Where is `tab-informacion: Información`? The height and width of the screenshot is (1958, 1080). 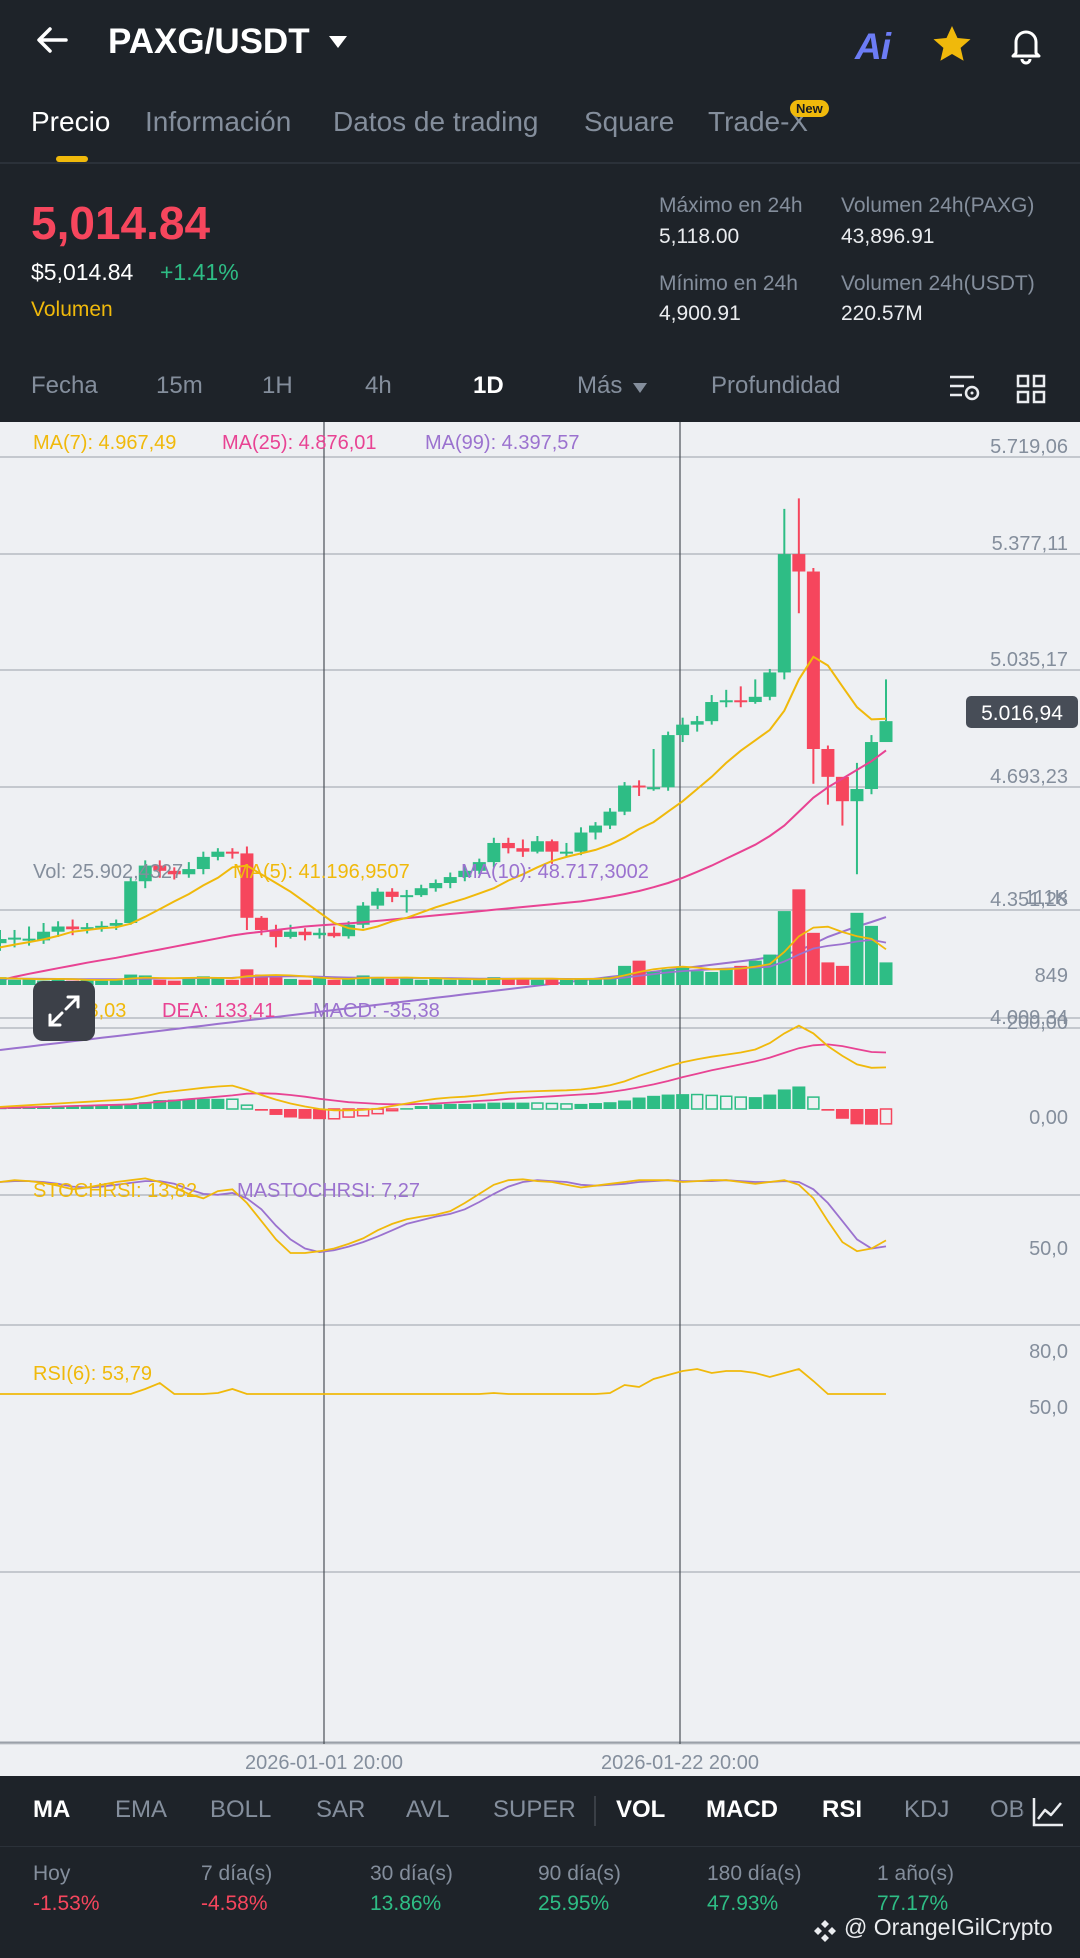
tab-informacion: Información is located at coordinates (218, 121).